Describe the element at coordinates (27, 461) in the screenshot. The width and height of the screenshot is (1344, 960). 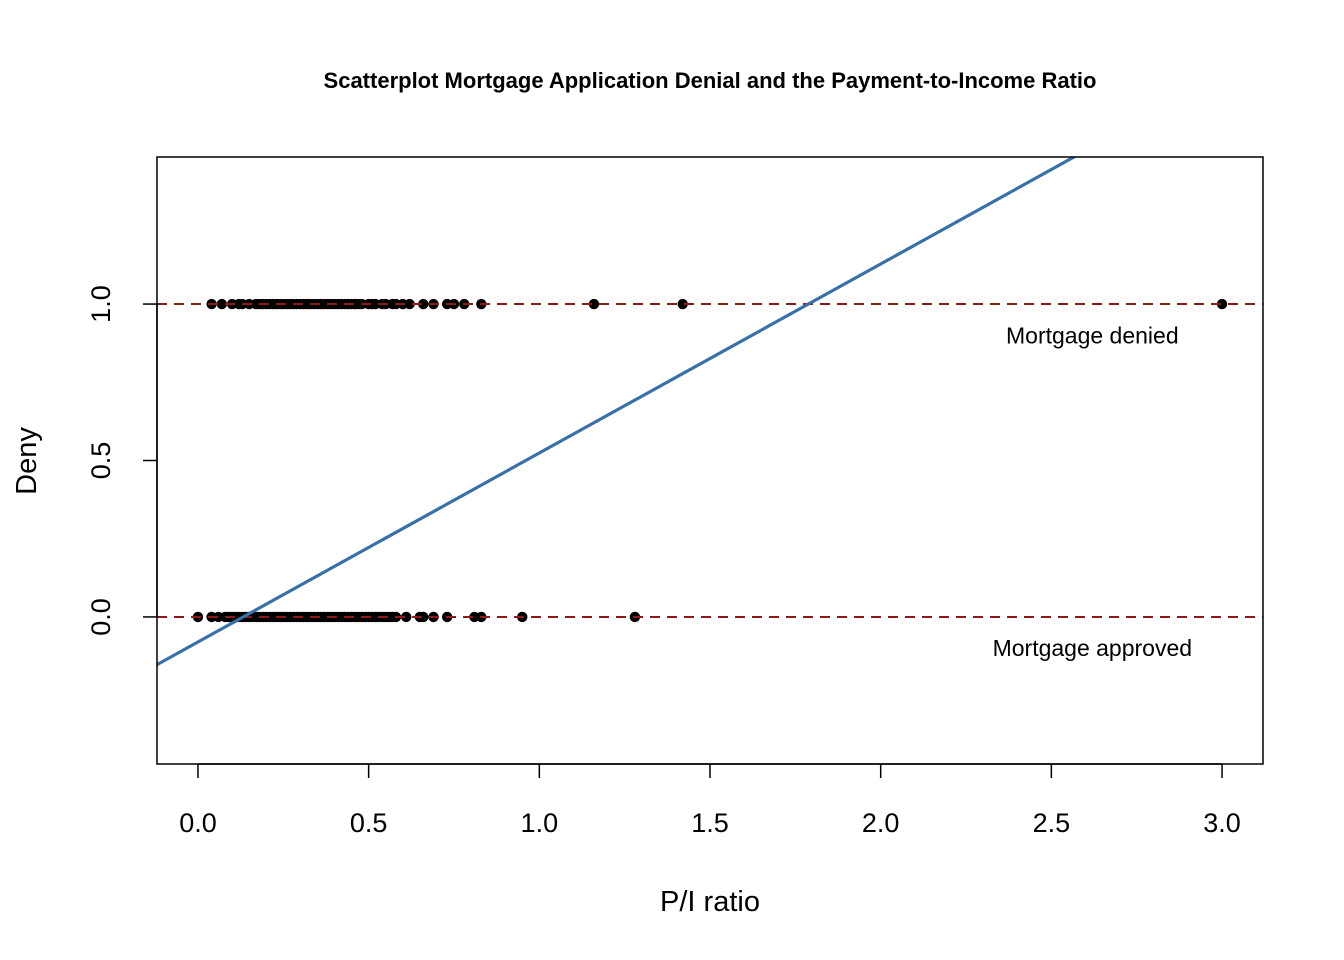
I see `y-axis-label: Deny` at that location.